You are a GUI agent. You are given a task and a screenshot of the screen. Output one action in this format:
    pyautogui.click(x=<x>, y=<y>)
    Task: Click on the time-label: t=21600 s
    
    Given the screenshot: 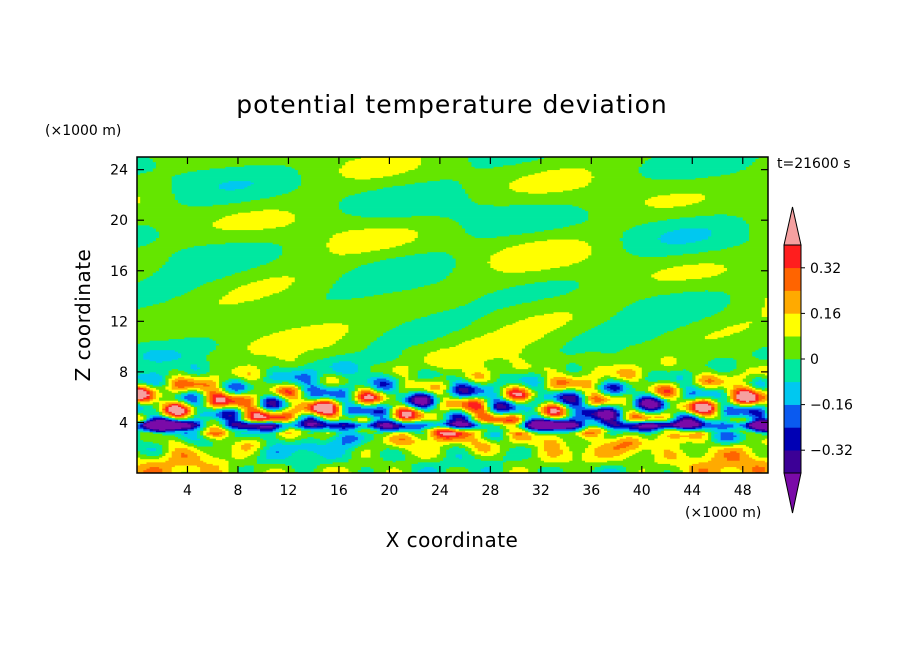 What is the action you would take?
    pyautogui.click(x=814, y=164)
    